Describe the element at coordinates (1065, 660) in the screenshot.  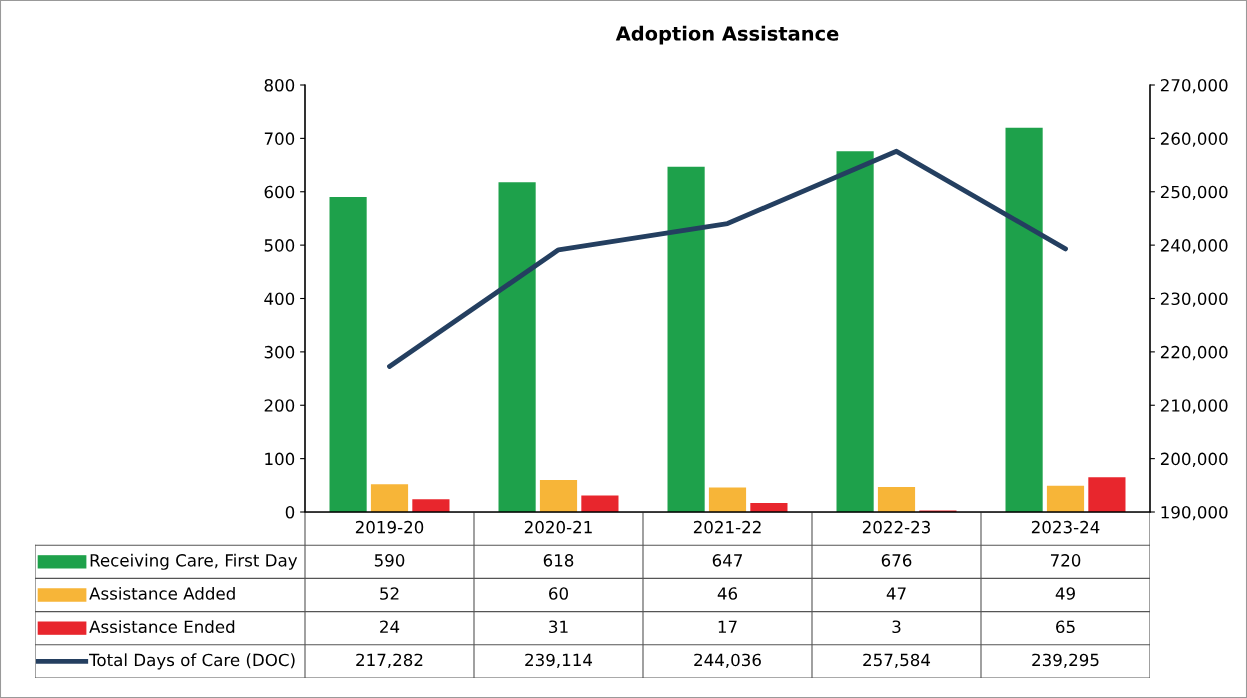
I see `data-label: 239,295` at that location.